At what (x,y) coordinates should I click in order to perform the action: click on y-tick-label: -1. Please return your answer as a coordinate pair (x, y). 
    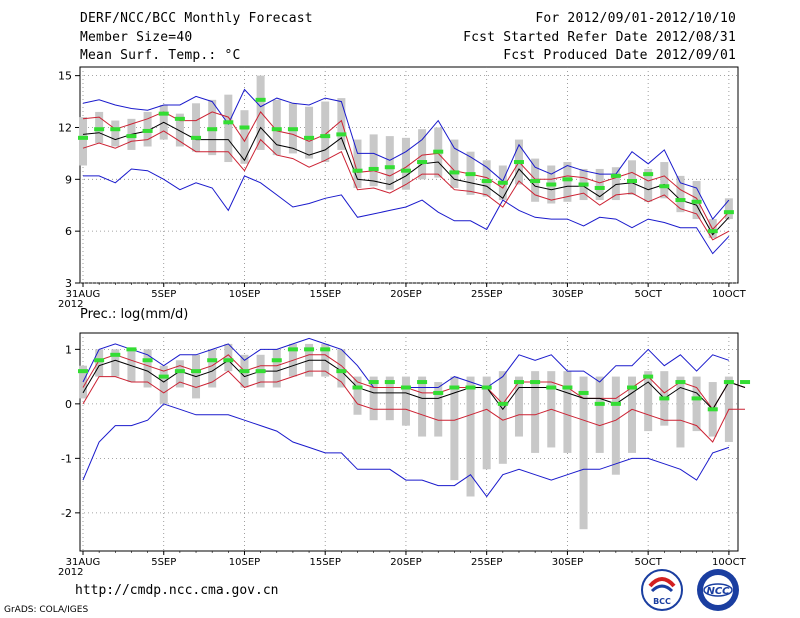
    Looking at the image, I should click on (66, 458).